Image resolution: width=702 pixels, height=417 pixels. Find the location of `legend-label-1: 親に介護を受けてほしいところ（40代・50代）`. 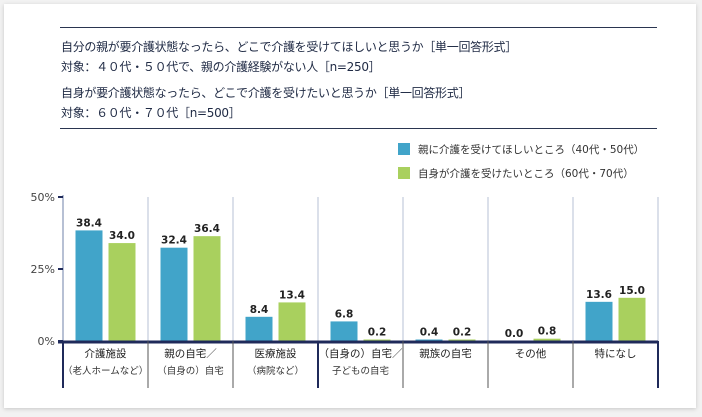

legend-label-1: 親に介護を受けてほしいところ（40代・50代） is located at coordinates (531, 150).